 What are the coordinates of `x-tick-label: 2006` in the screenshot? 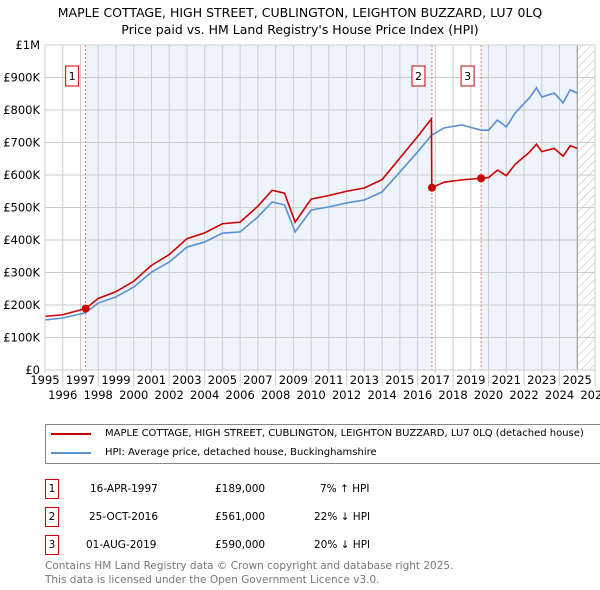 It's located at (240, 395).